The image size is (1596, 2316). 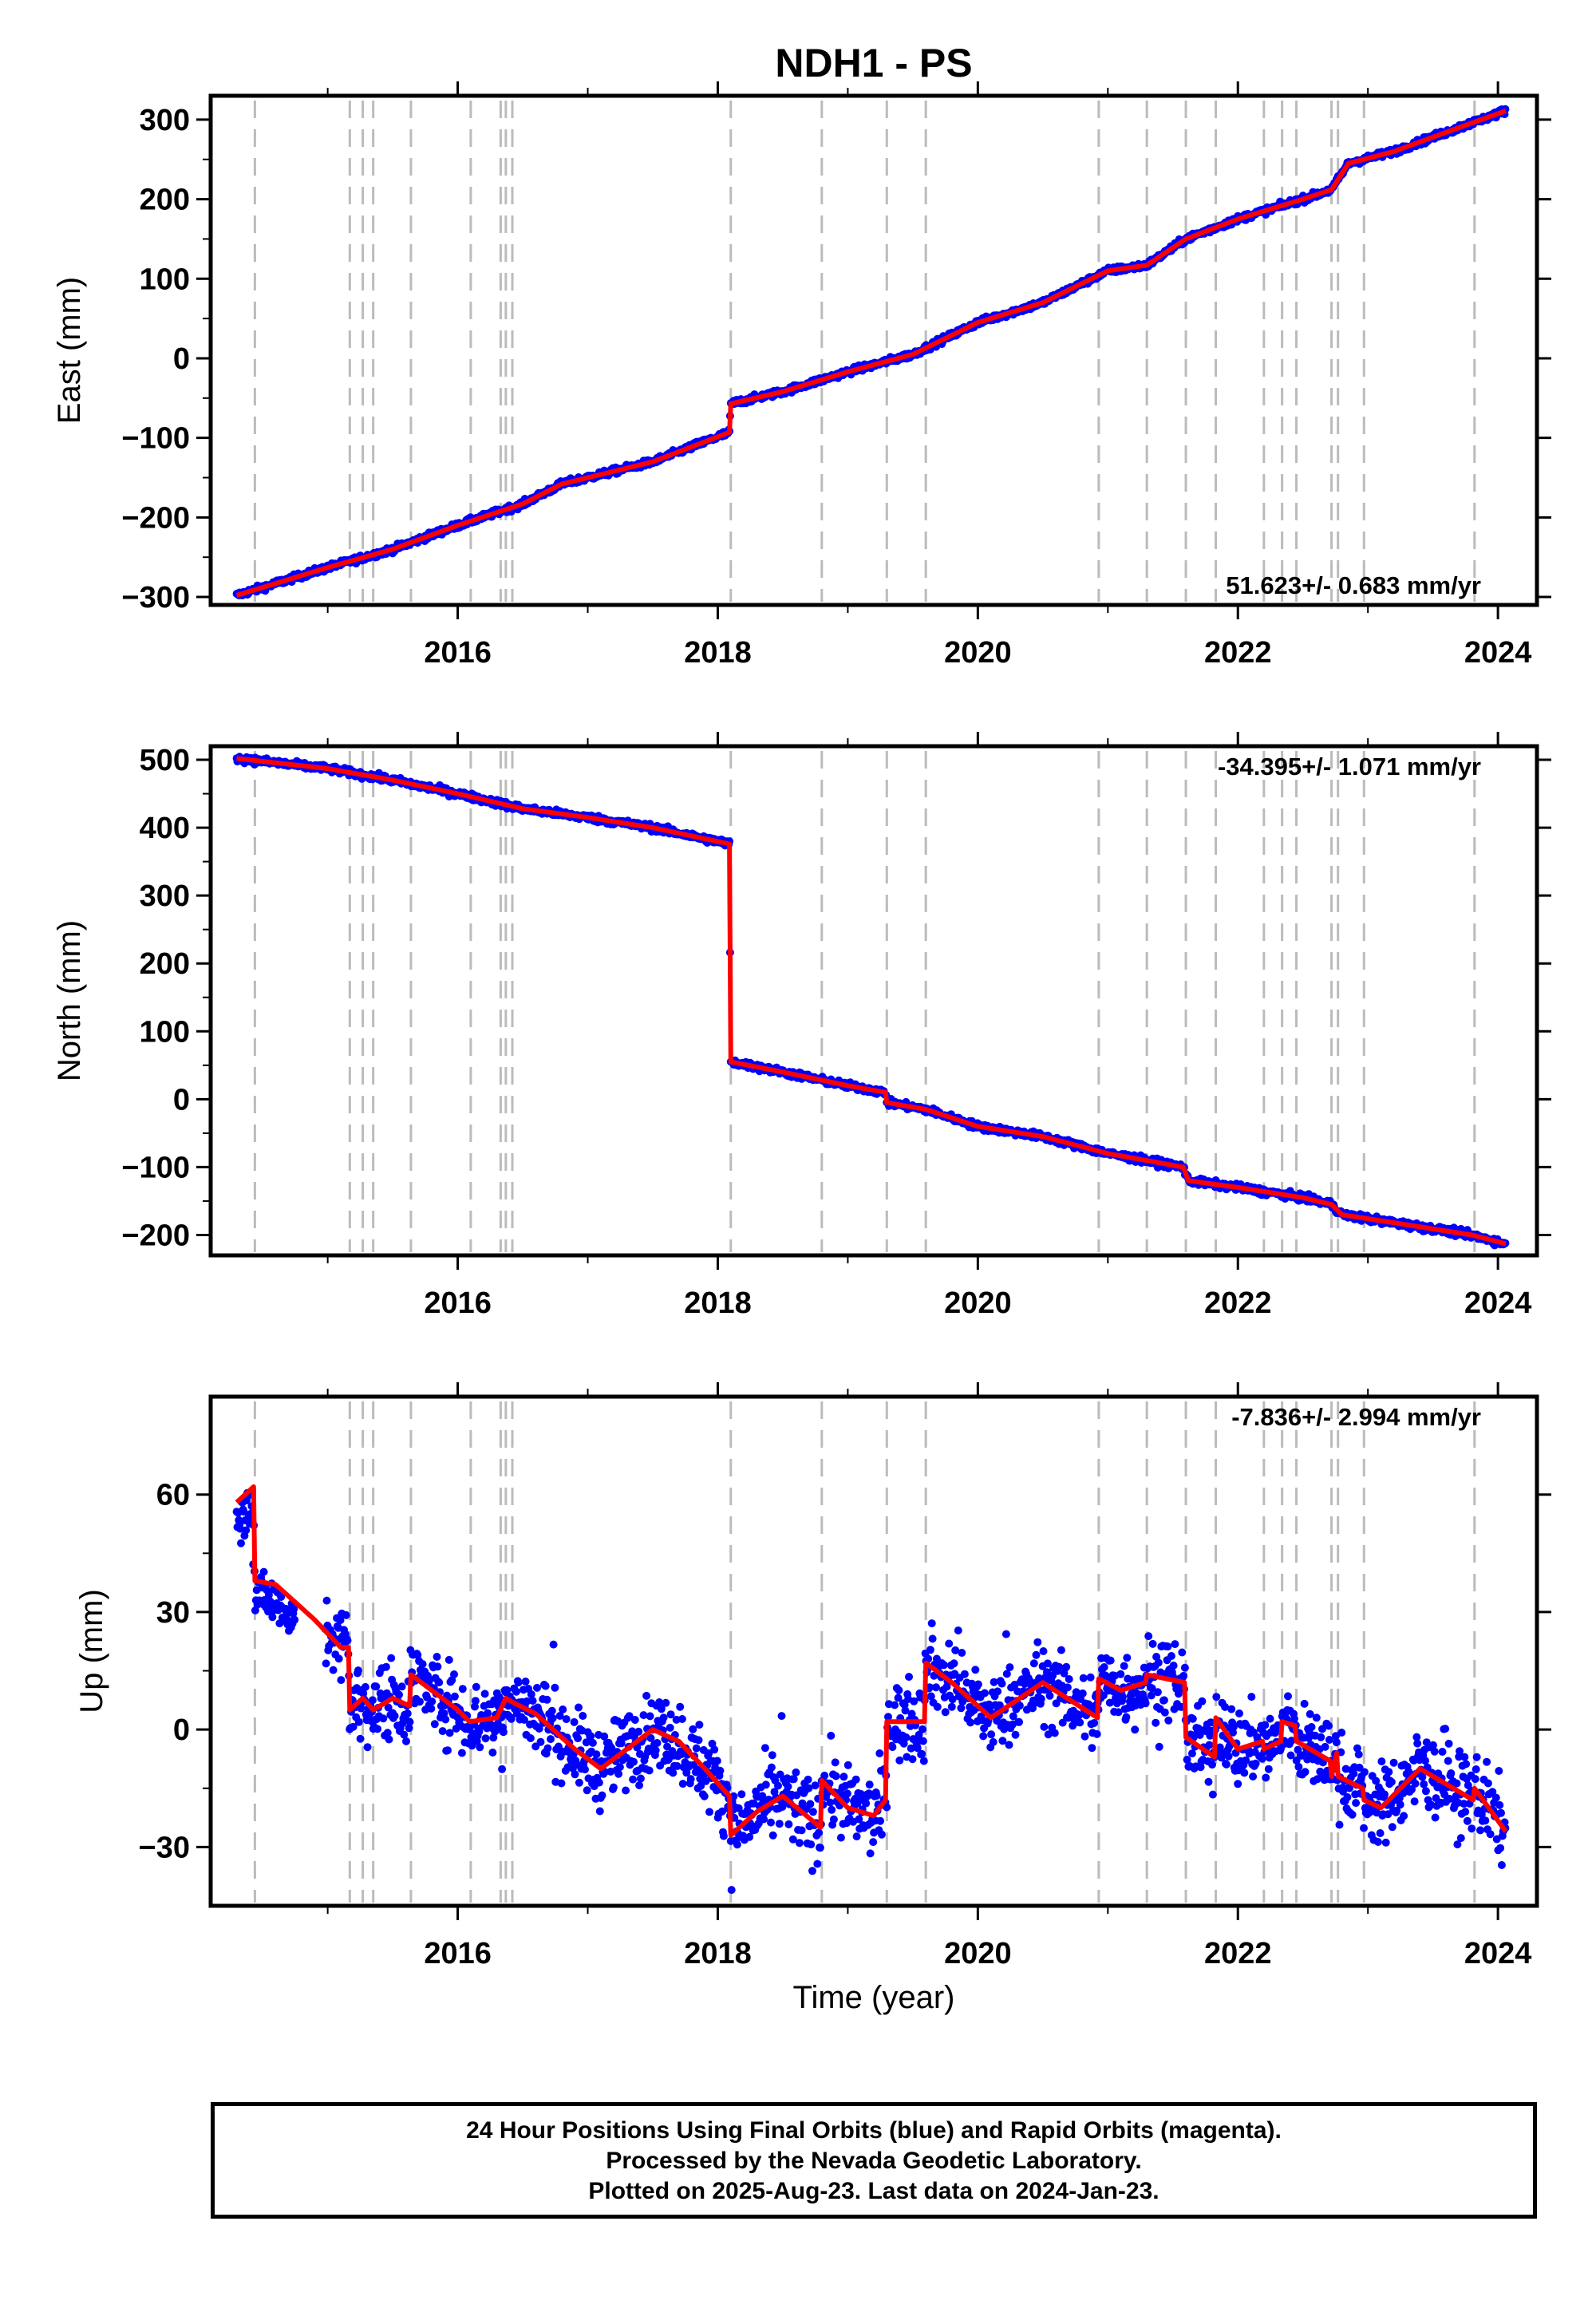 What do you see at coordinates (165, 760) in the screenshot?
I see `y-tick-label: 500` at bounding box center [165, 760].